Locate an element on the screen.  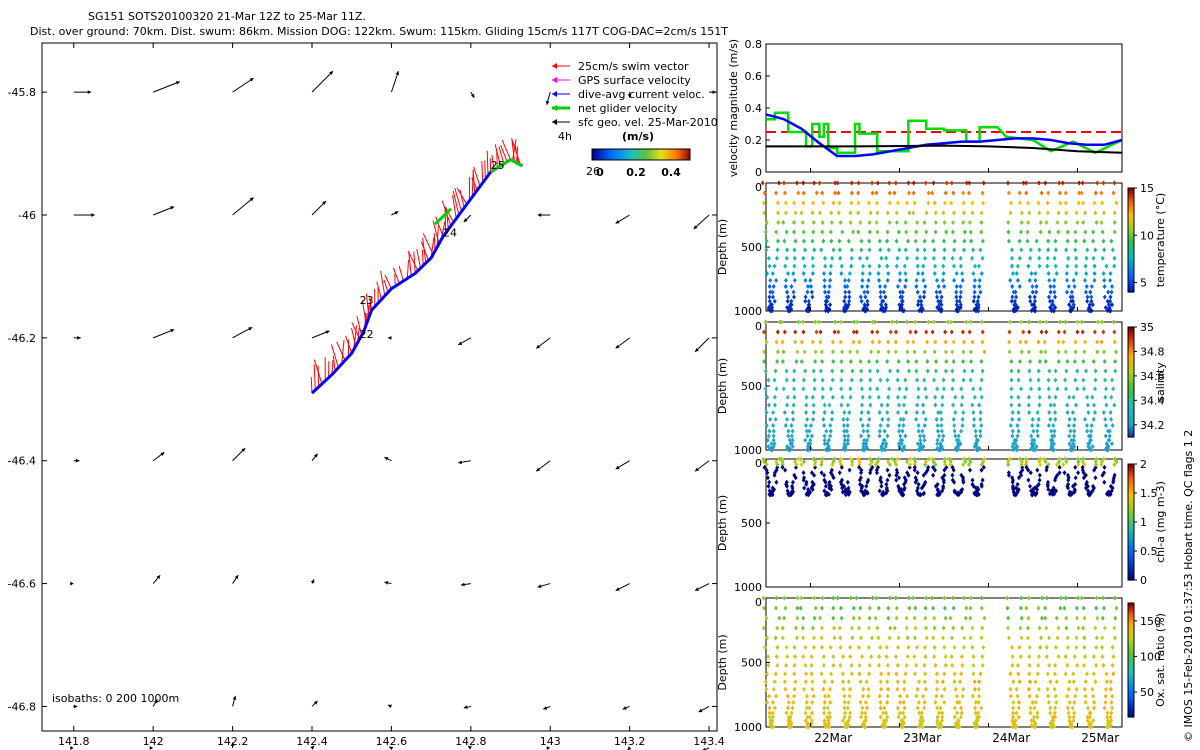
map-x-tick-label: 141.8 is located at coordinates (74, 741).